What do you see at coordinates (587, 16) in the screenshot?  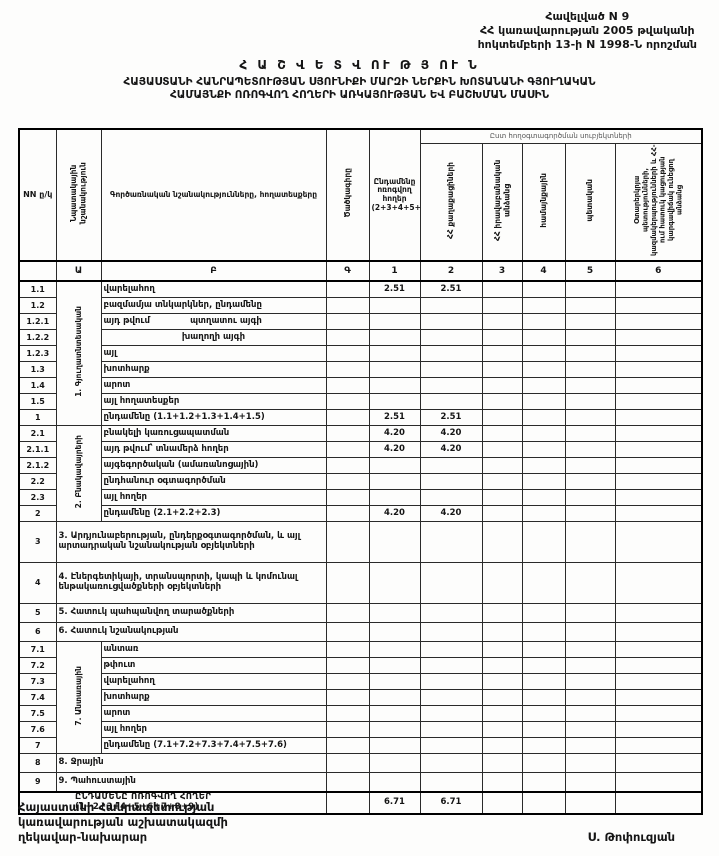 I see `annex-line1: Հավելված N 9` at bounding box center [587, 16].